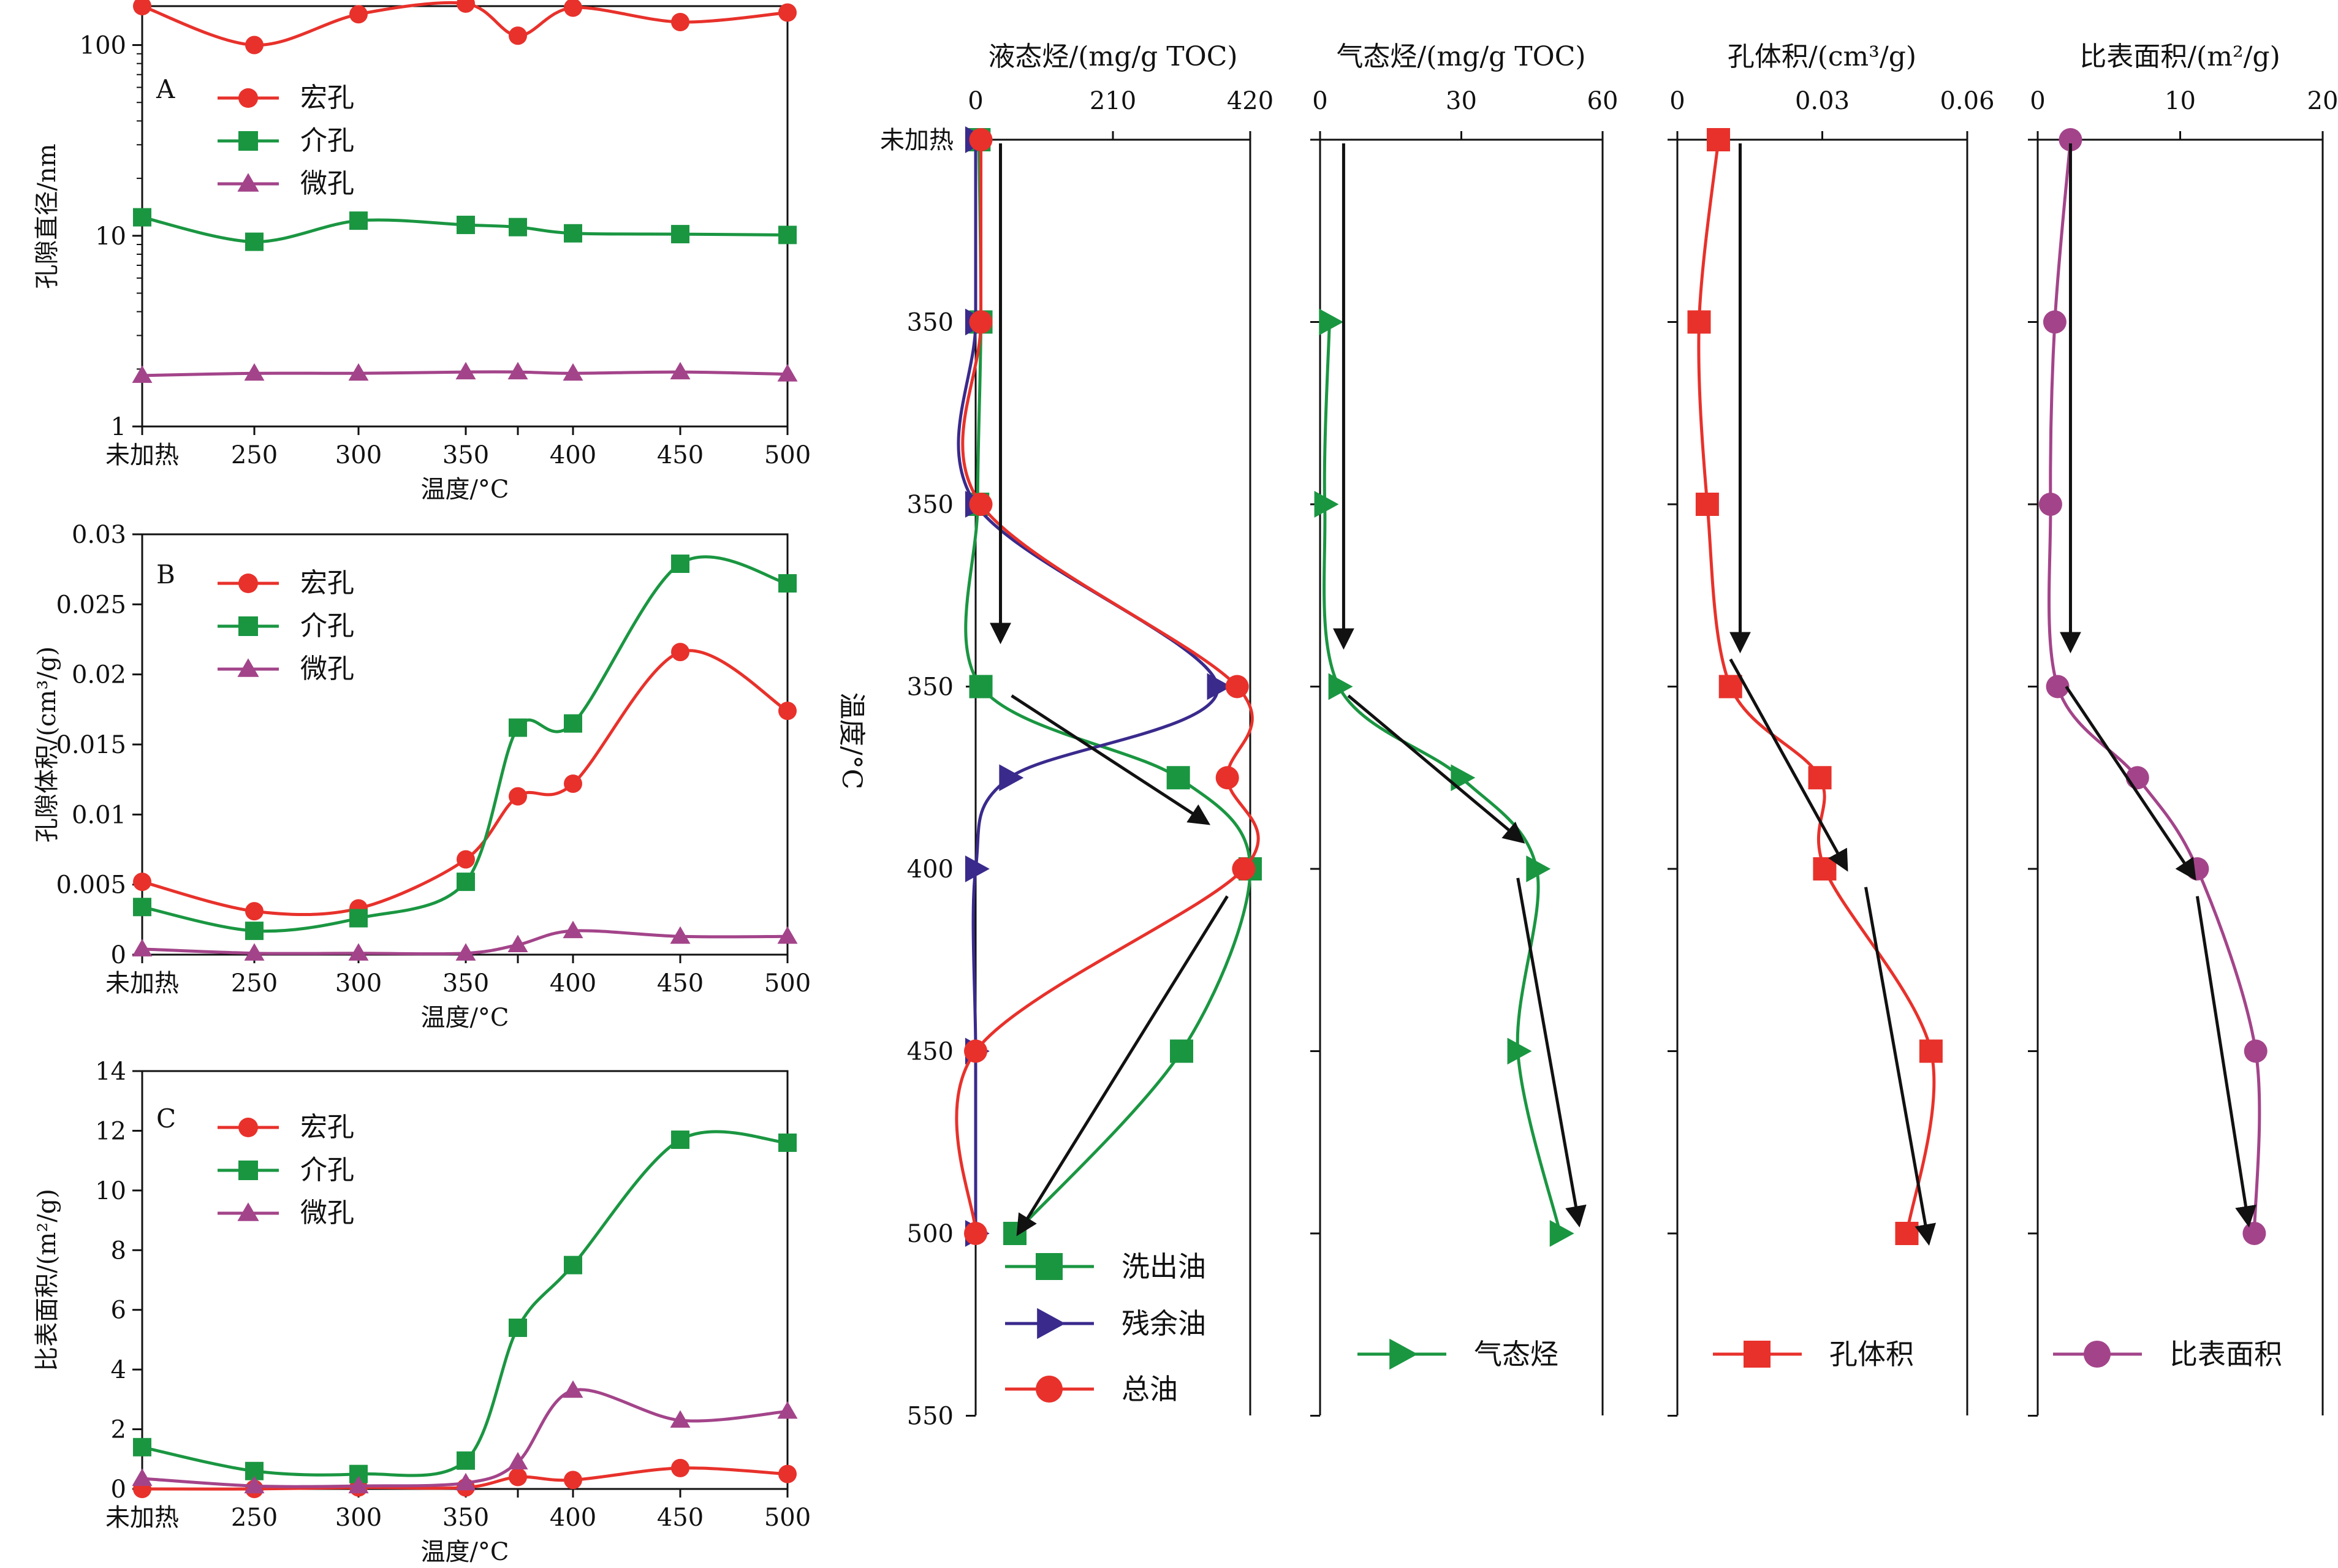  I want to click on y-axis-label: 孔隙体积/(cm³/g), so click(47, 744).